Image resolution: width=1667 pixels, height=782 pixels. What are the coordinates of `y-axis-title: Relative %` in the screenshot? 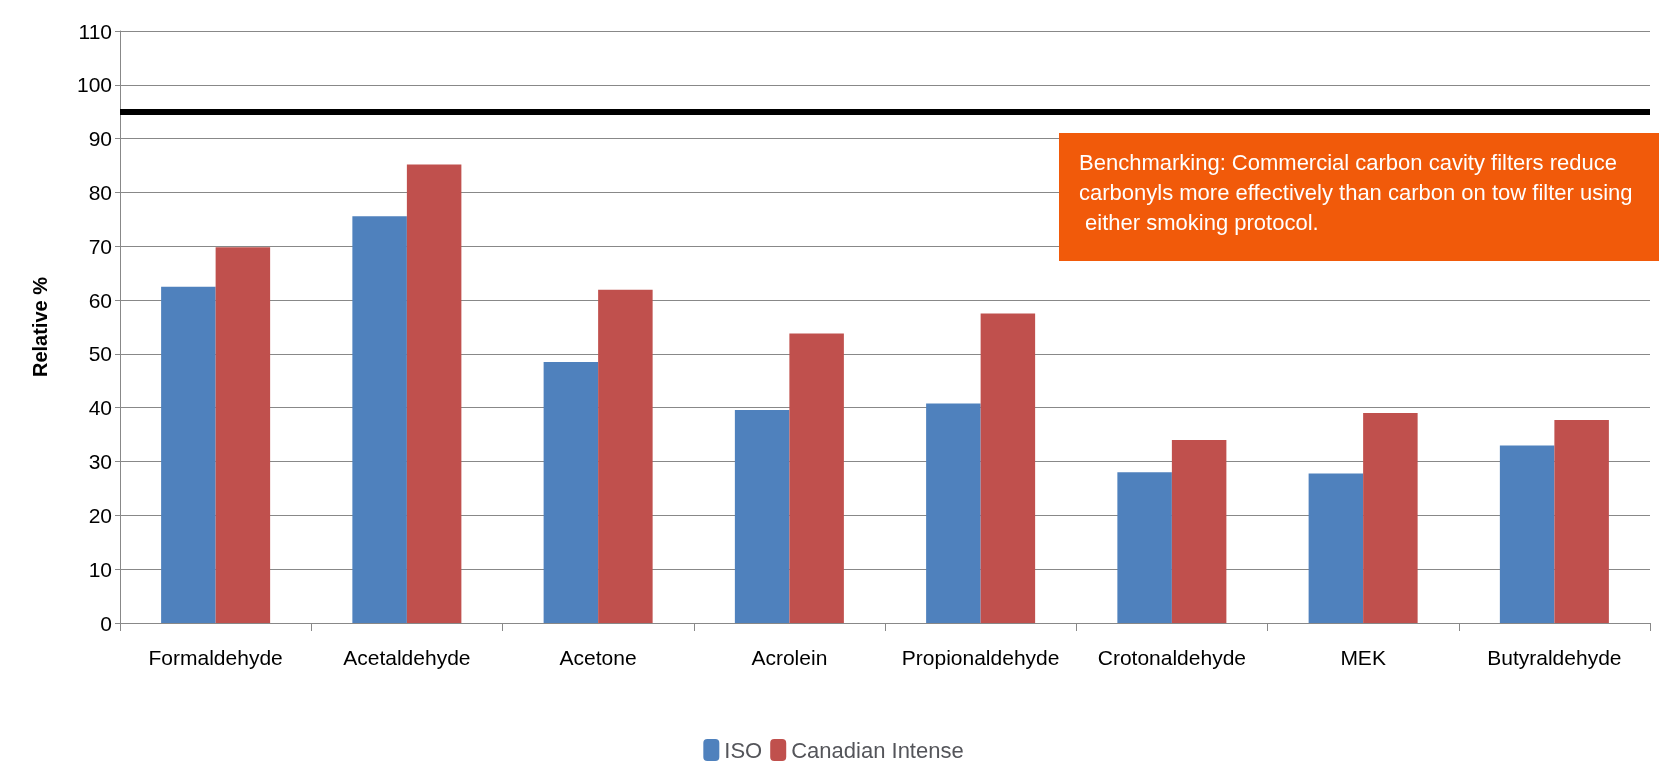 It's located at (40, 327).